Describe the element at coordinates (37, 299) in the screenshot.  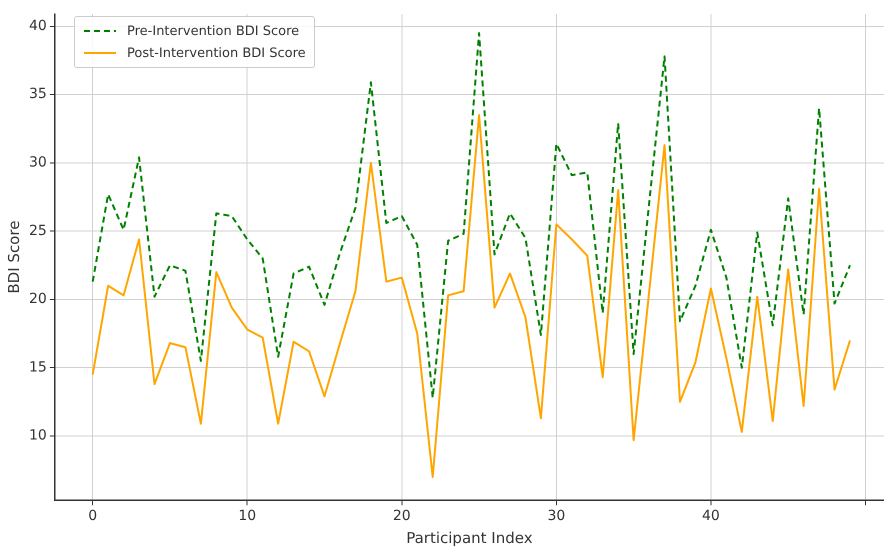
I see `y-tick-label: 20` at that location.